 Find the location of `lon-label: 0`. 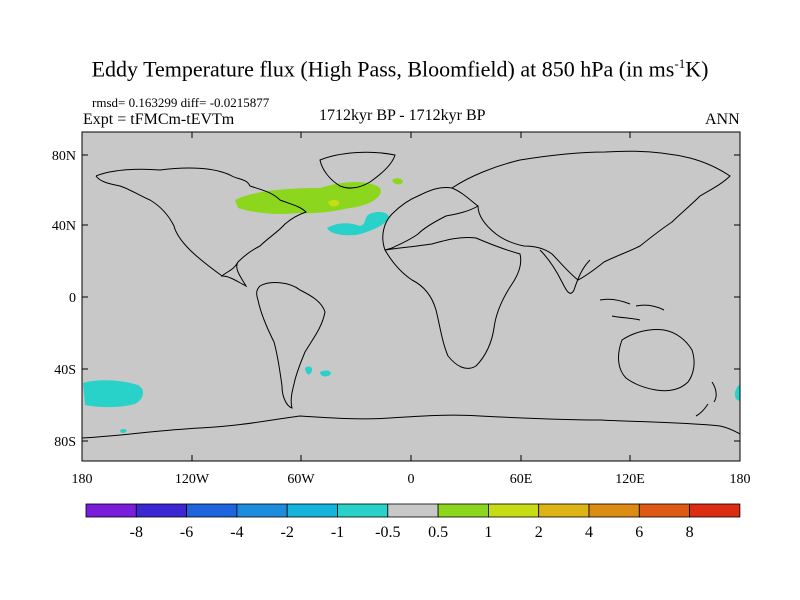

lon-label: 0 is located at coordinates (411, 479).